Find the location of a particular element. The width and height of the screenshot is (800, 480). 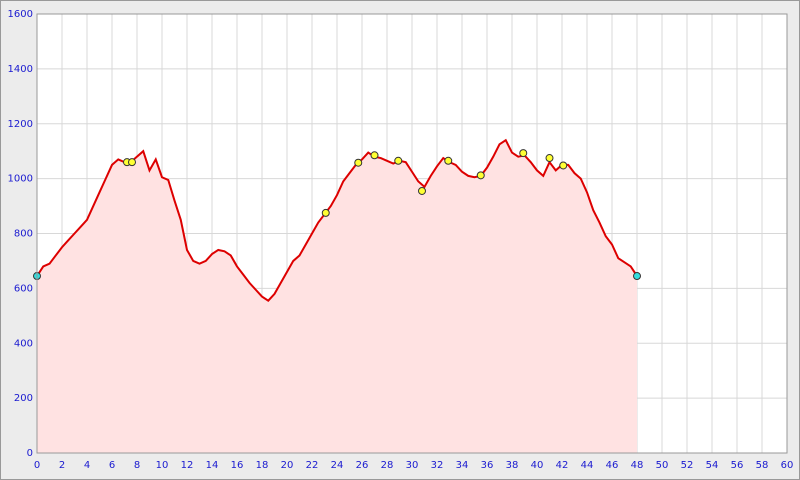

x-tick-label: 10 is located at coordinates (162, 465).